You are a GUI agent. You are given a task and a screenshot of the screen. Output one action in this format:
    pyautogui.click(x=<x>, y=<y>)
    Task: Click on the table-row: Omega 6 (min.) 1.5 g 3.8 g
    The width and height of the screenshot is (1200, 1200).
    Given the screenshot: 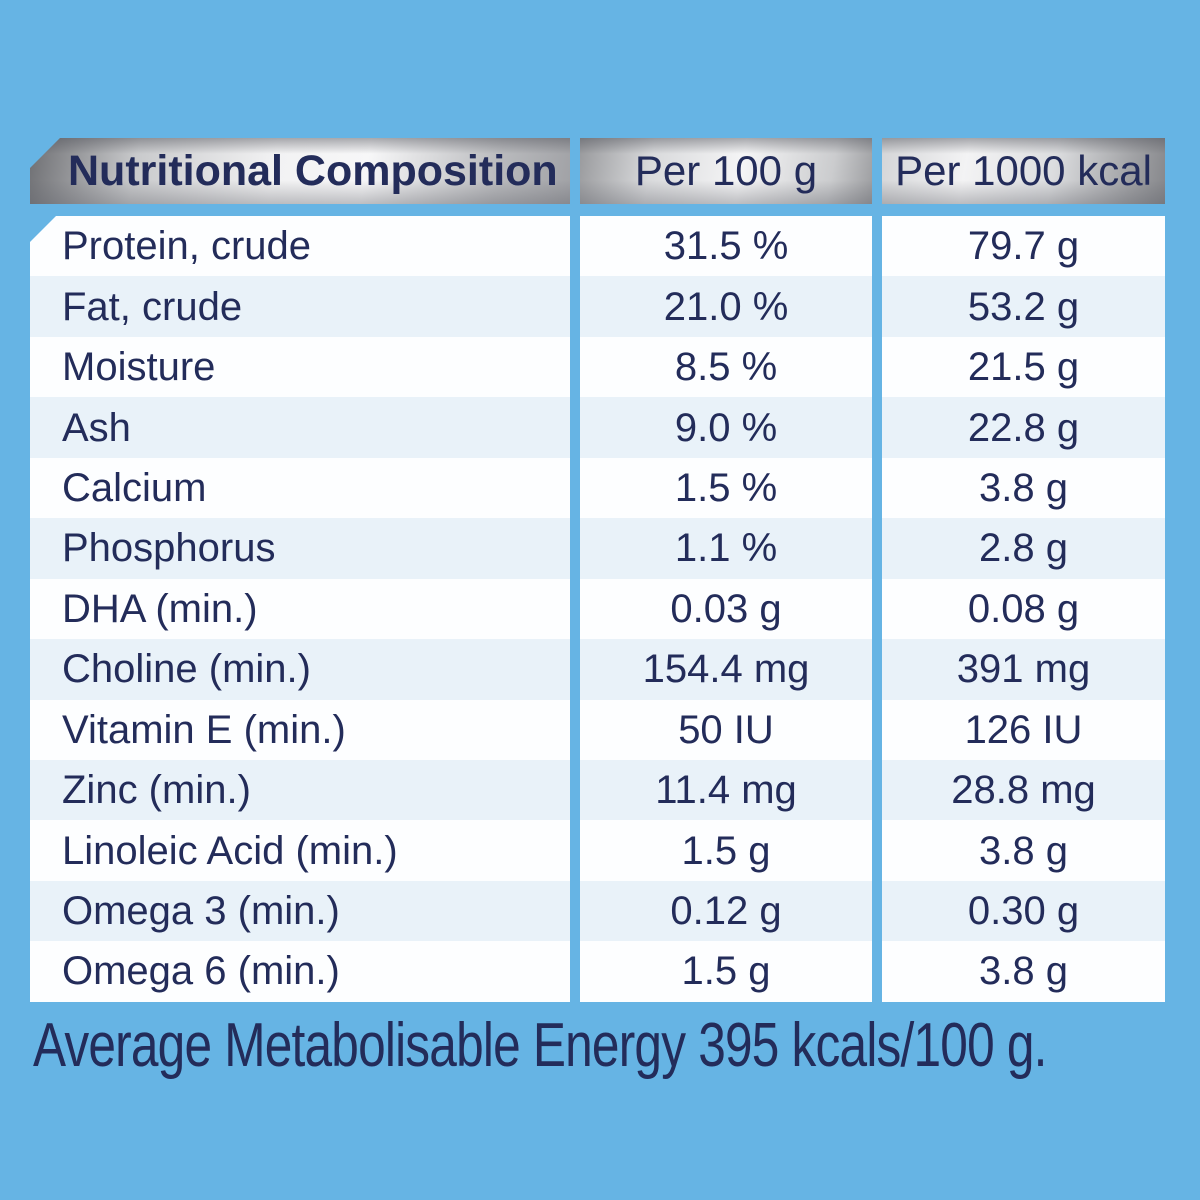 What is the action you would take?
    pyautogui.click(x=597, y=971)
    